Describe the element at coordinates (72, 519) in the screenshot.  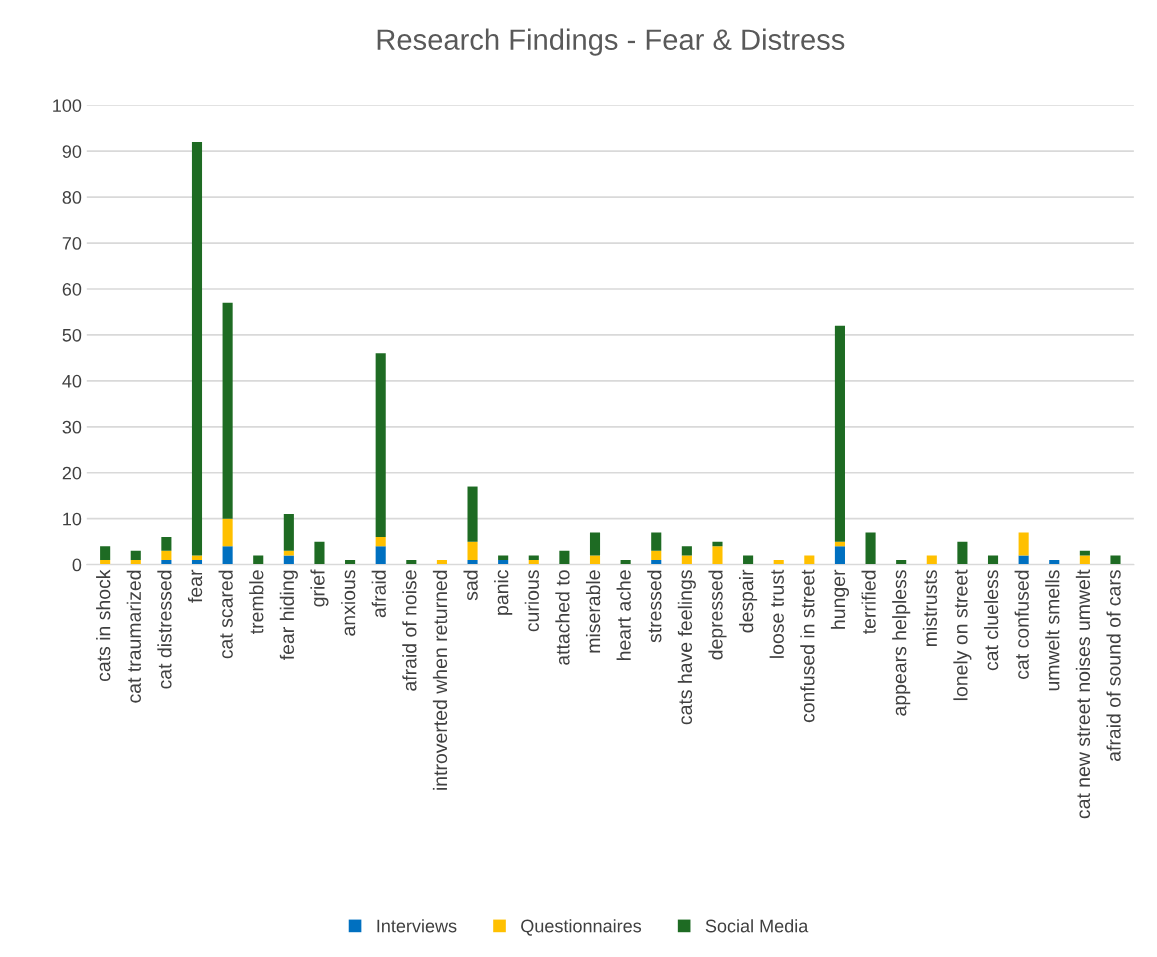
I see `y-tick-label: 10` at that location.